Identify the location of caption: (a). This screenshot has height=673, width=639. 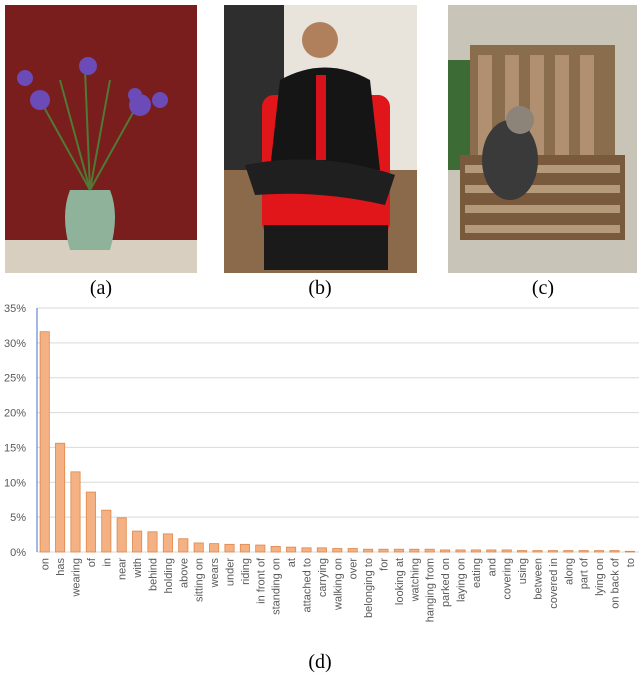
(101, 288).